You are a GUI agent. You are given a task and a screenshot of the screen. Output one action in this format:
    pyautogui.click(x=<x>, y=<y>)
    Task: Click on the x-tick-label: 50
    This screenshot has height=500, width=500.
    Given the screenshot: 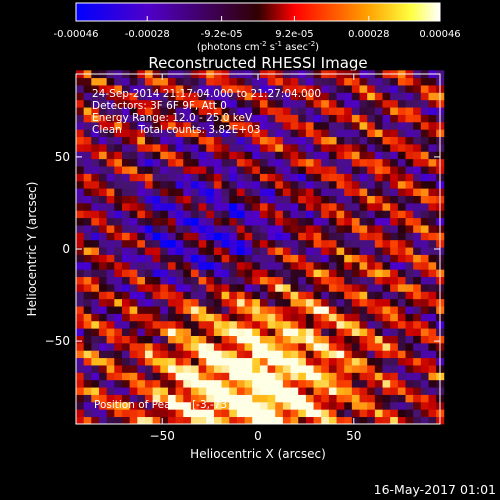 What is the action you would take?
    pyautogui.click(x=353, y=436)
    